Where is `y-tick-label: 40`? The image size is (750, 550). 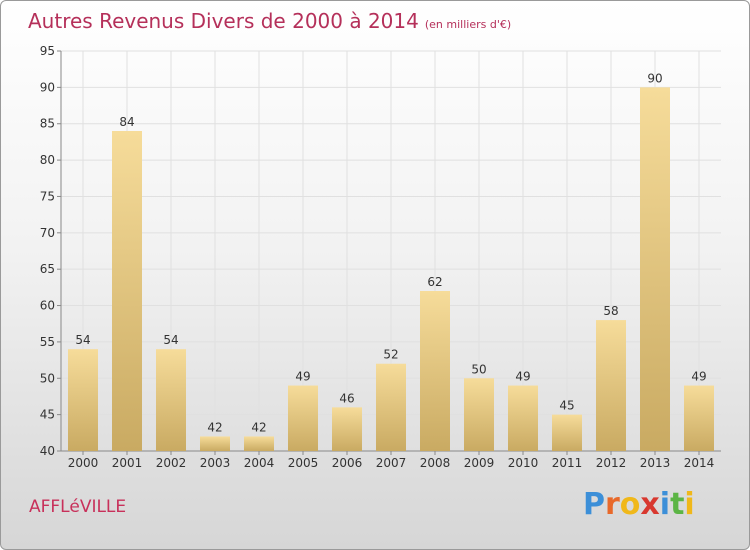 y-tick-label: 40 is located at coordinates (47, 451).